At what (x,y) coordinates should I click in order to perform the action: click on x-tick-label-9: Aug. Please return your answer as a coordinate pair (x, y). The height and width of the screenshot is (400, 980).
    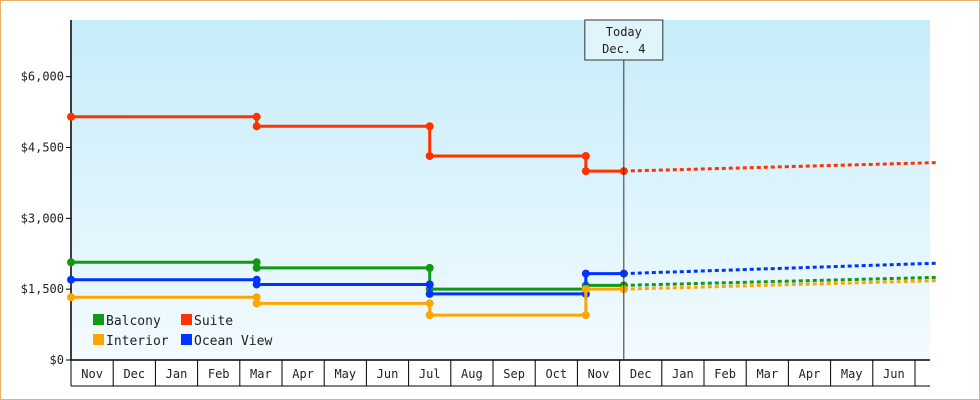
    Looking at the image, I should click on (472, 374).